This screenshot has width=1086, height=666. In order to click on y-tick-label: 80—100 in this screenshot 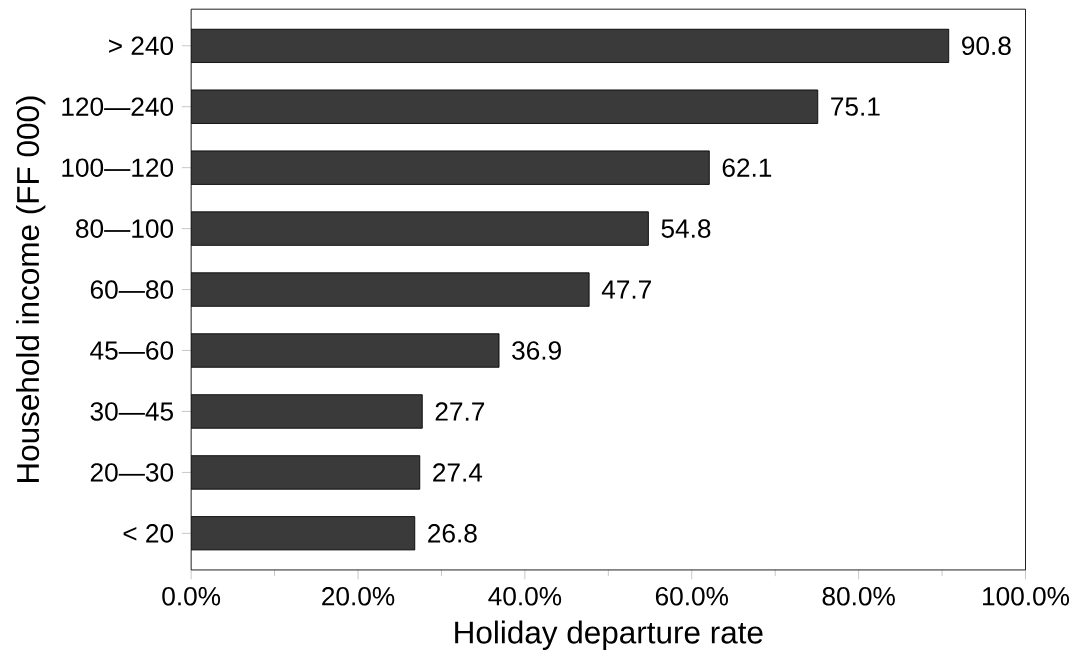, I will do `click(125, 228)`.